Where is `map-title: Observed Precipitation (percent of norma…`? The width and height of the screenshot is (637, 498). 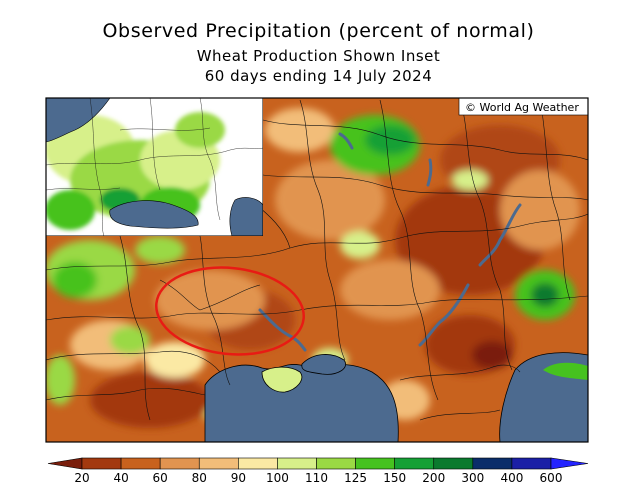
map-title: Observed Precipitation (percent of norma… is located at coordinates (318, 31).